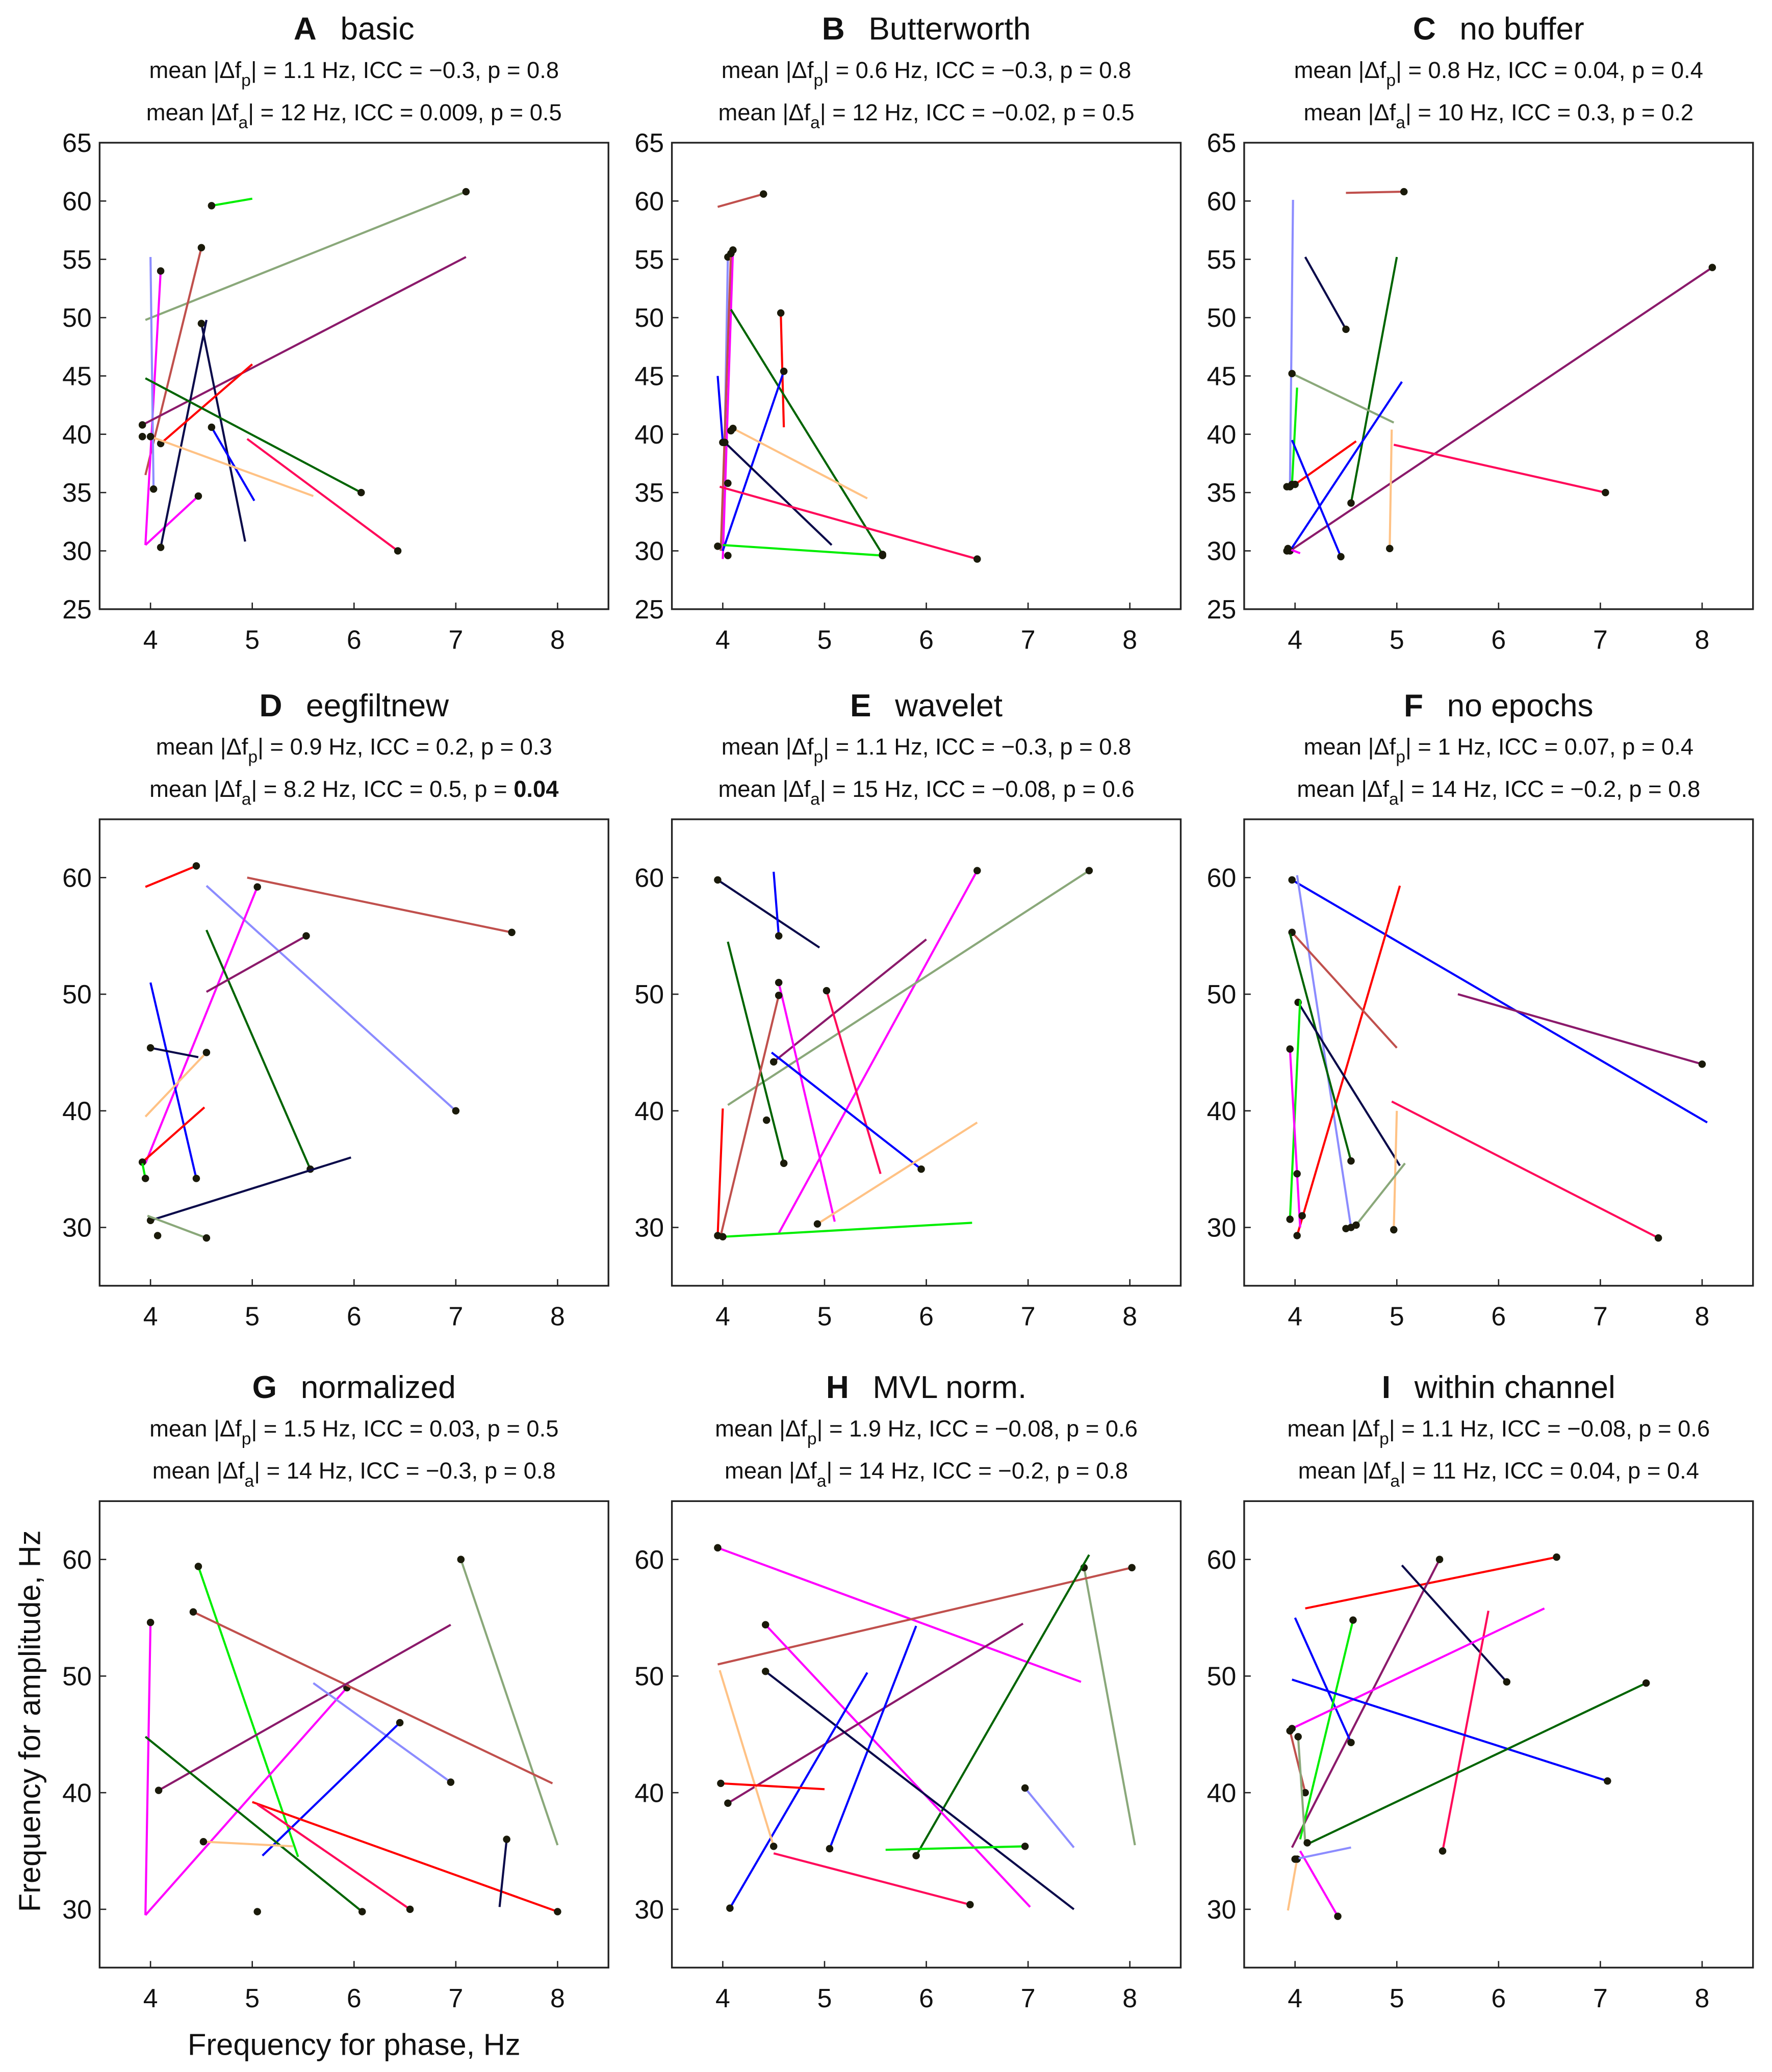 This screenshot has width=1772, height=2072. I want to click on segment-magenta, so click(246, 1802).